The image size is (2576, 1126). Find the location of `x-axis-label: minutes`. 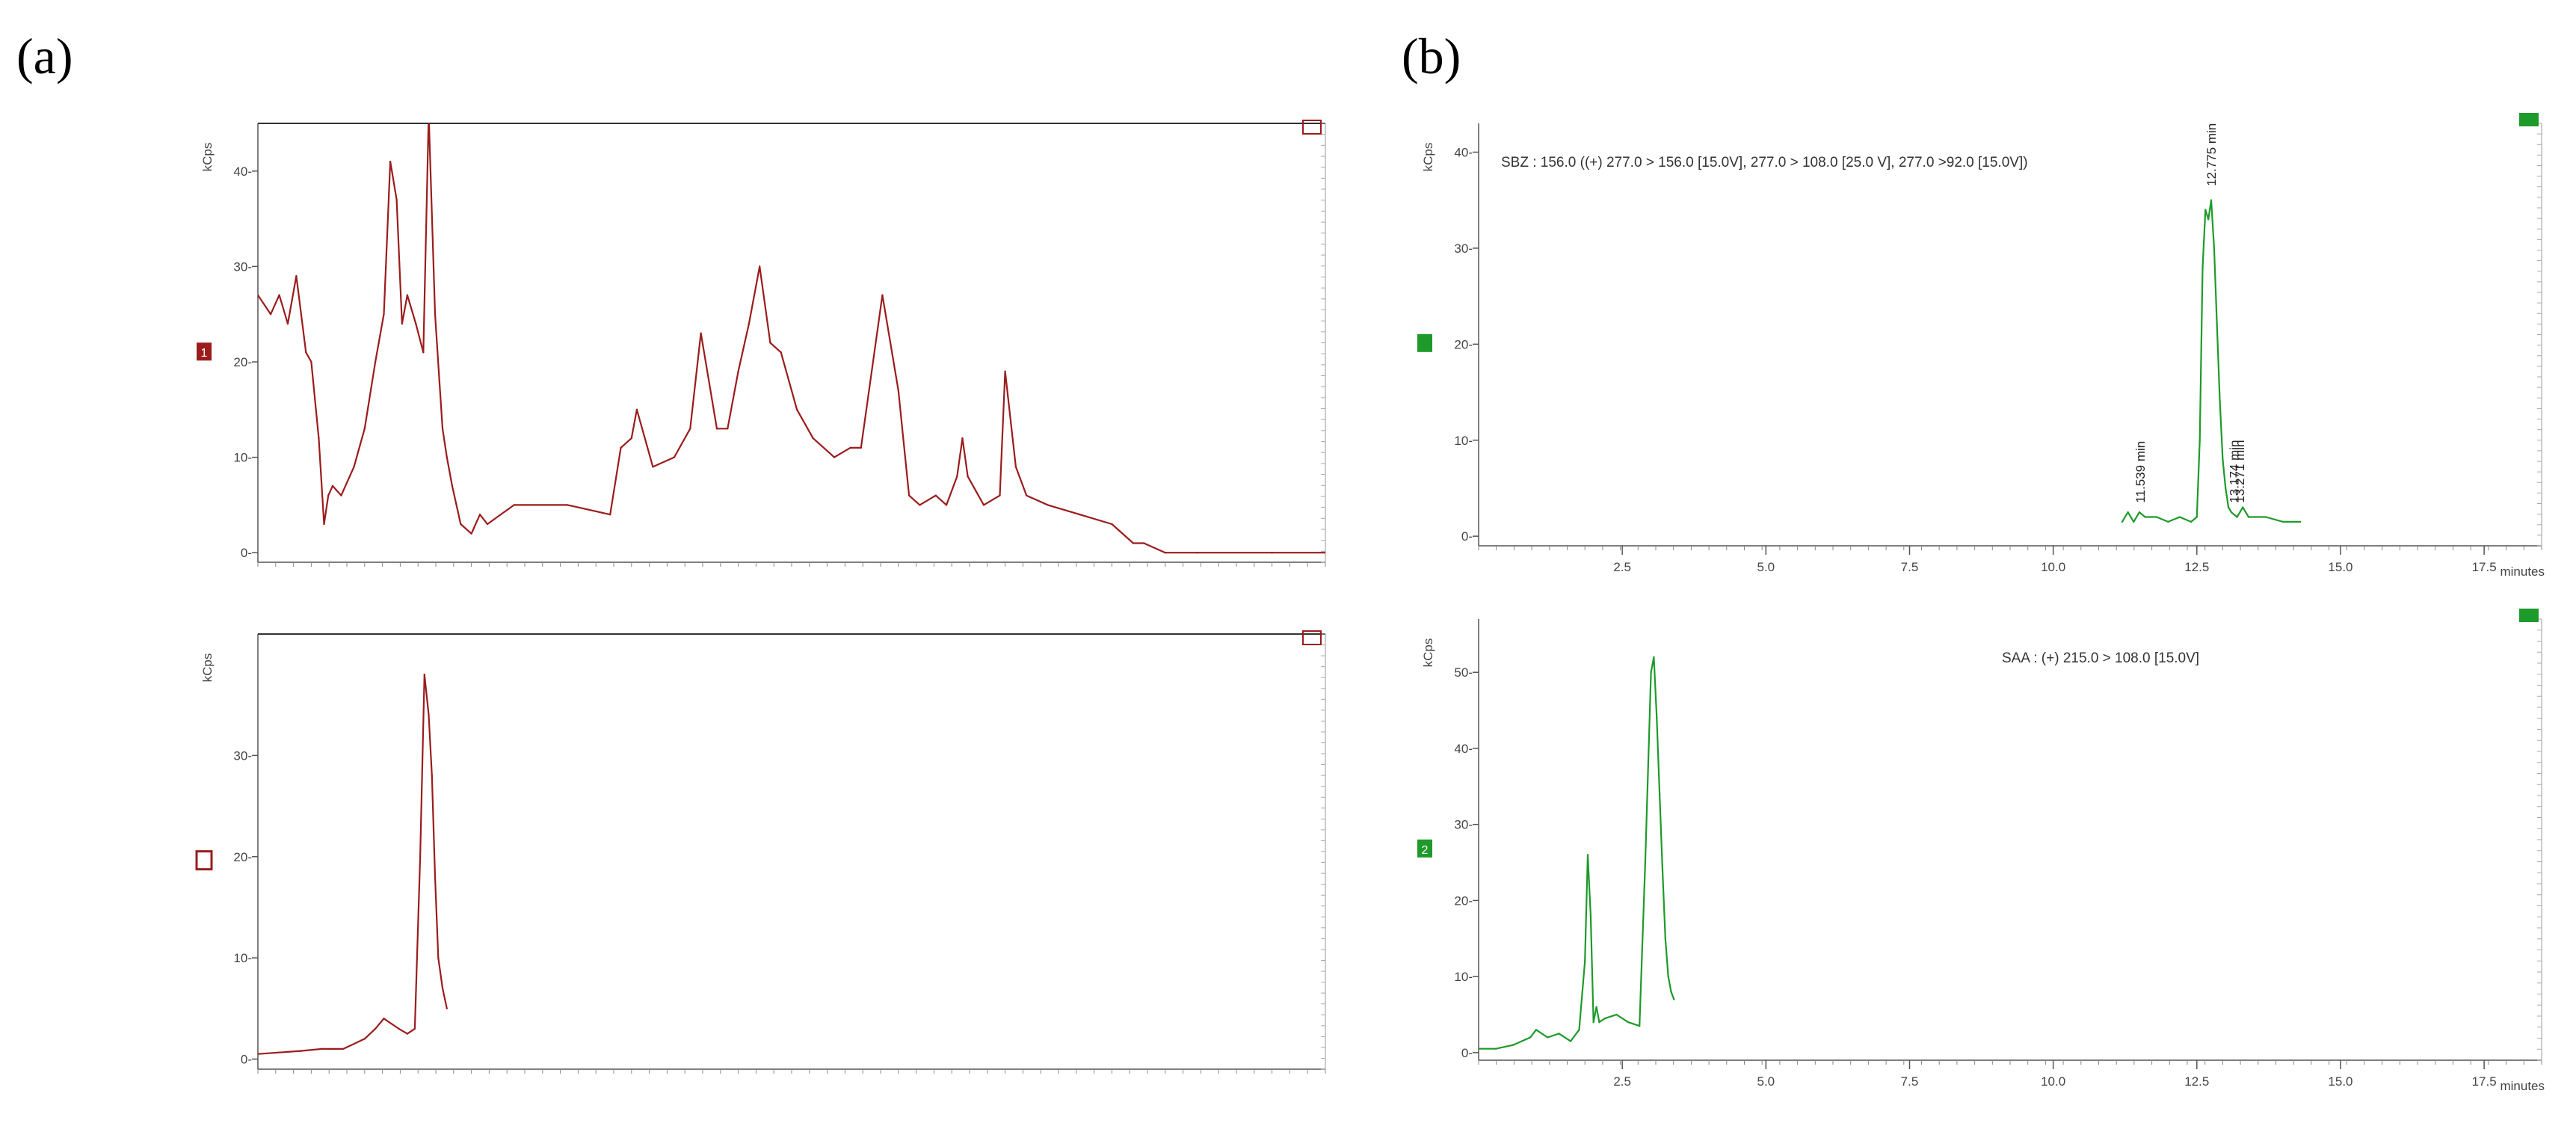

x-axis-label: minutes is located at coordinates (2522, 571).